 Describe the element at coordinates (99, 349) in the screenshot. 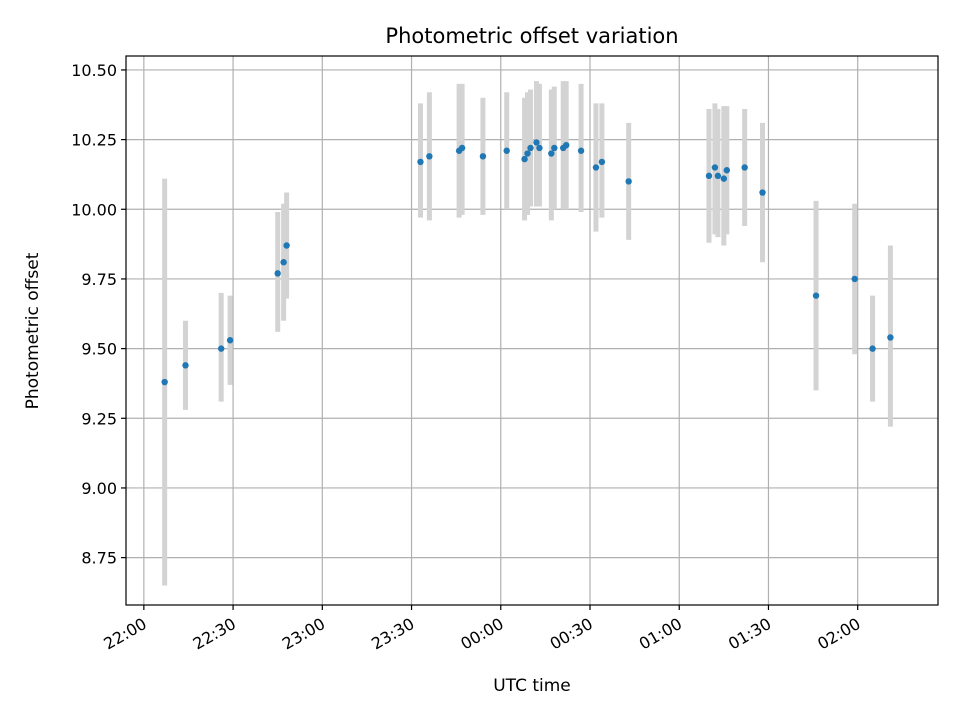

I see `y-tick-label: 9.50` at that location.